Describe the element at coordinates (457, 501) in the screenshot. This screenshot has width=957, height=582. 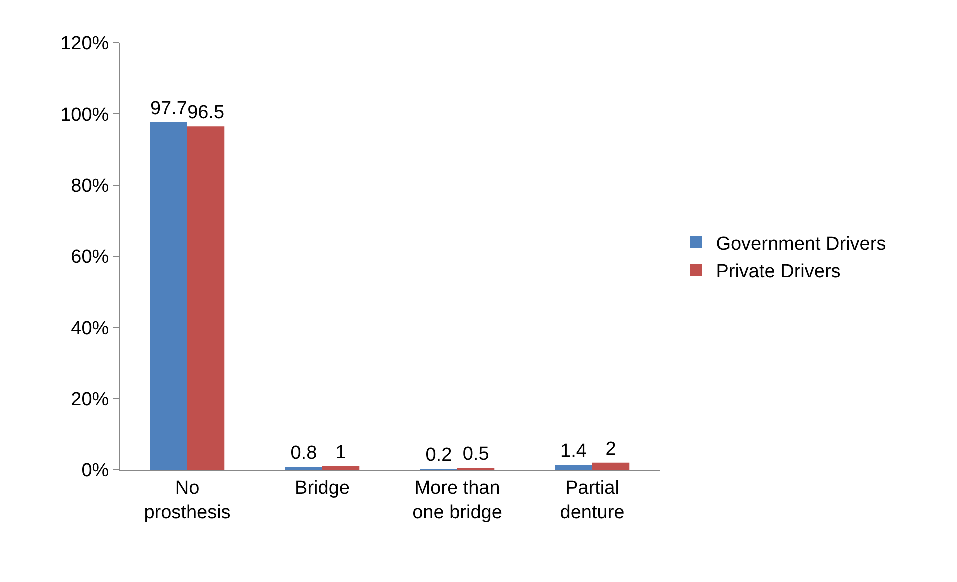
I see `x-tick-label: More than one bridge` at that location.